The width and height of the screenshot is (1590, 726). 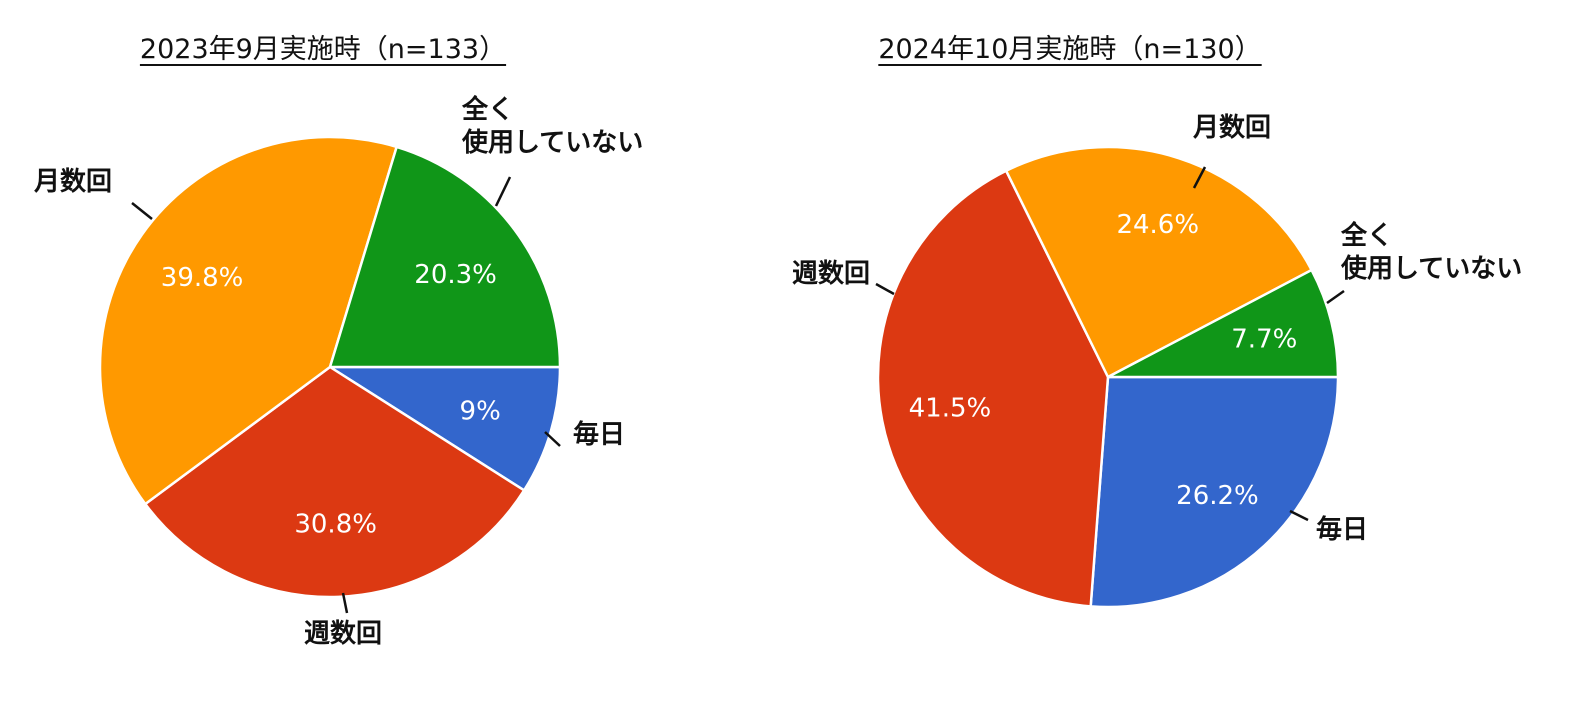 What do you see at coordinates (480, 412) in the screenshot?
I see `slice-percent-label: 9%` at bounding box center [480, 412].